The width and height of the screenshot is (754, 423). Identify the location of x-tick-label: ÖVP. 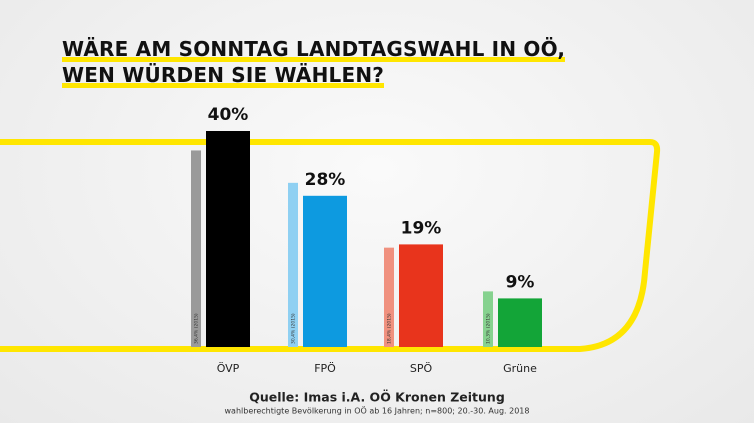
(228, 368).